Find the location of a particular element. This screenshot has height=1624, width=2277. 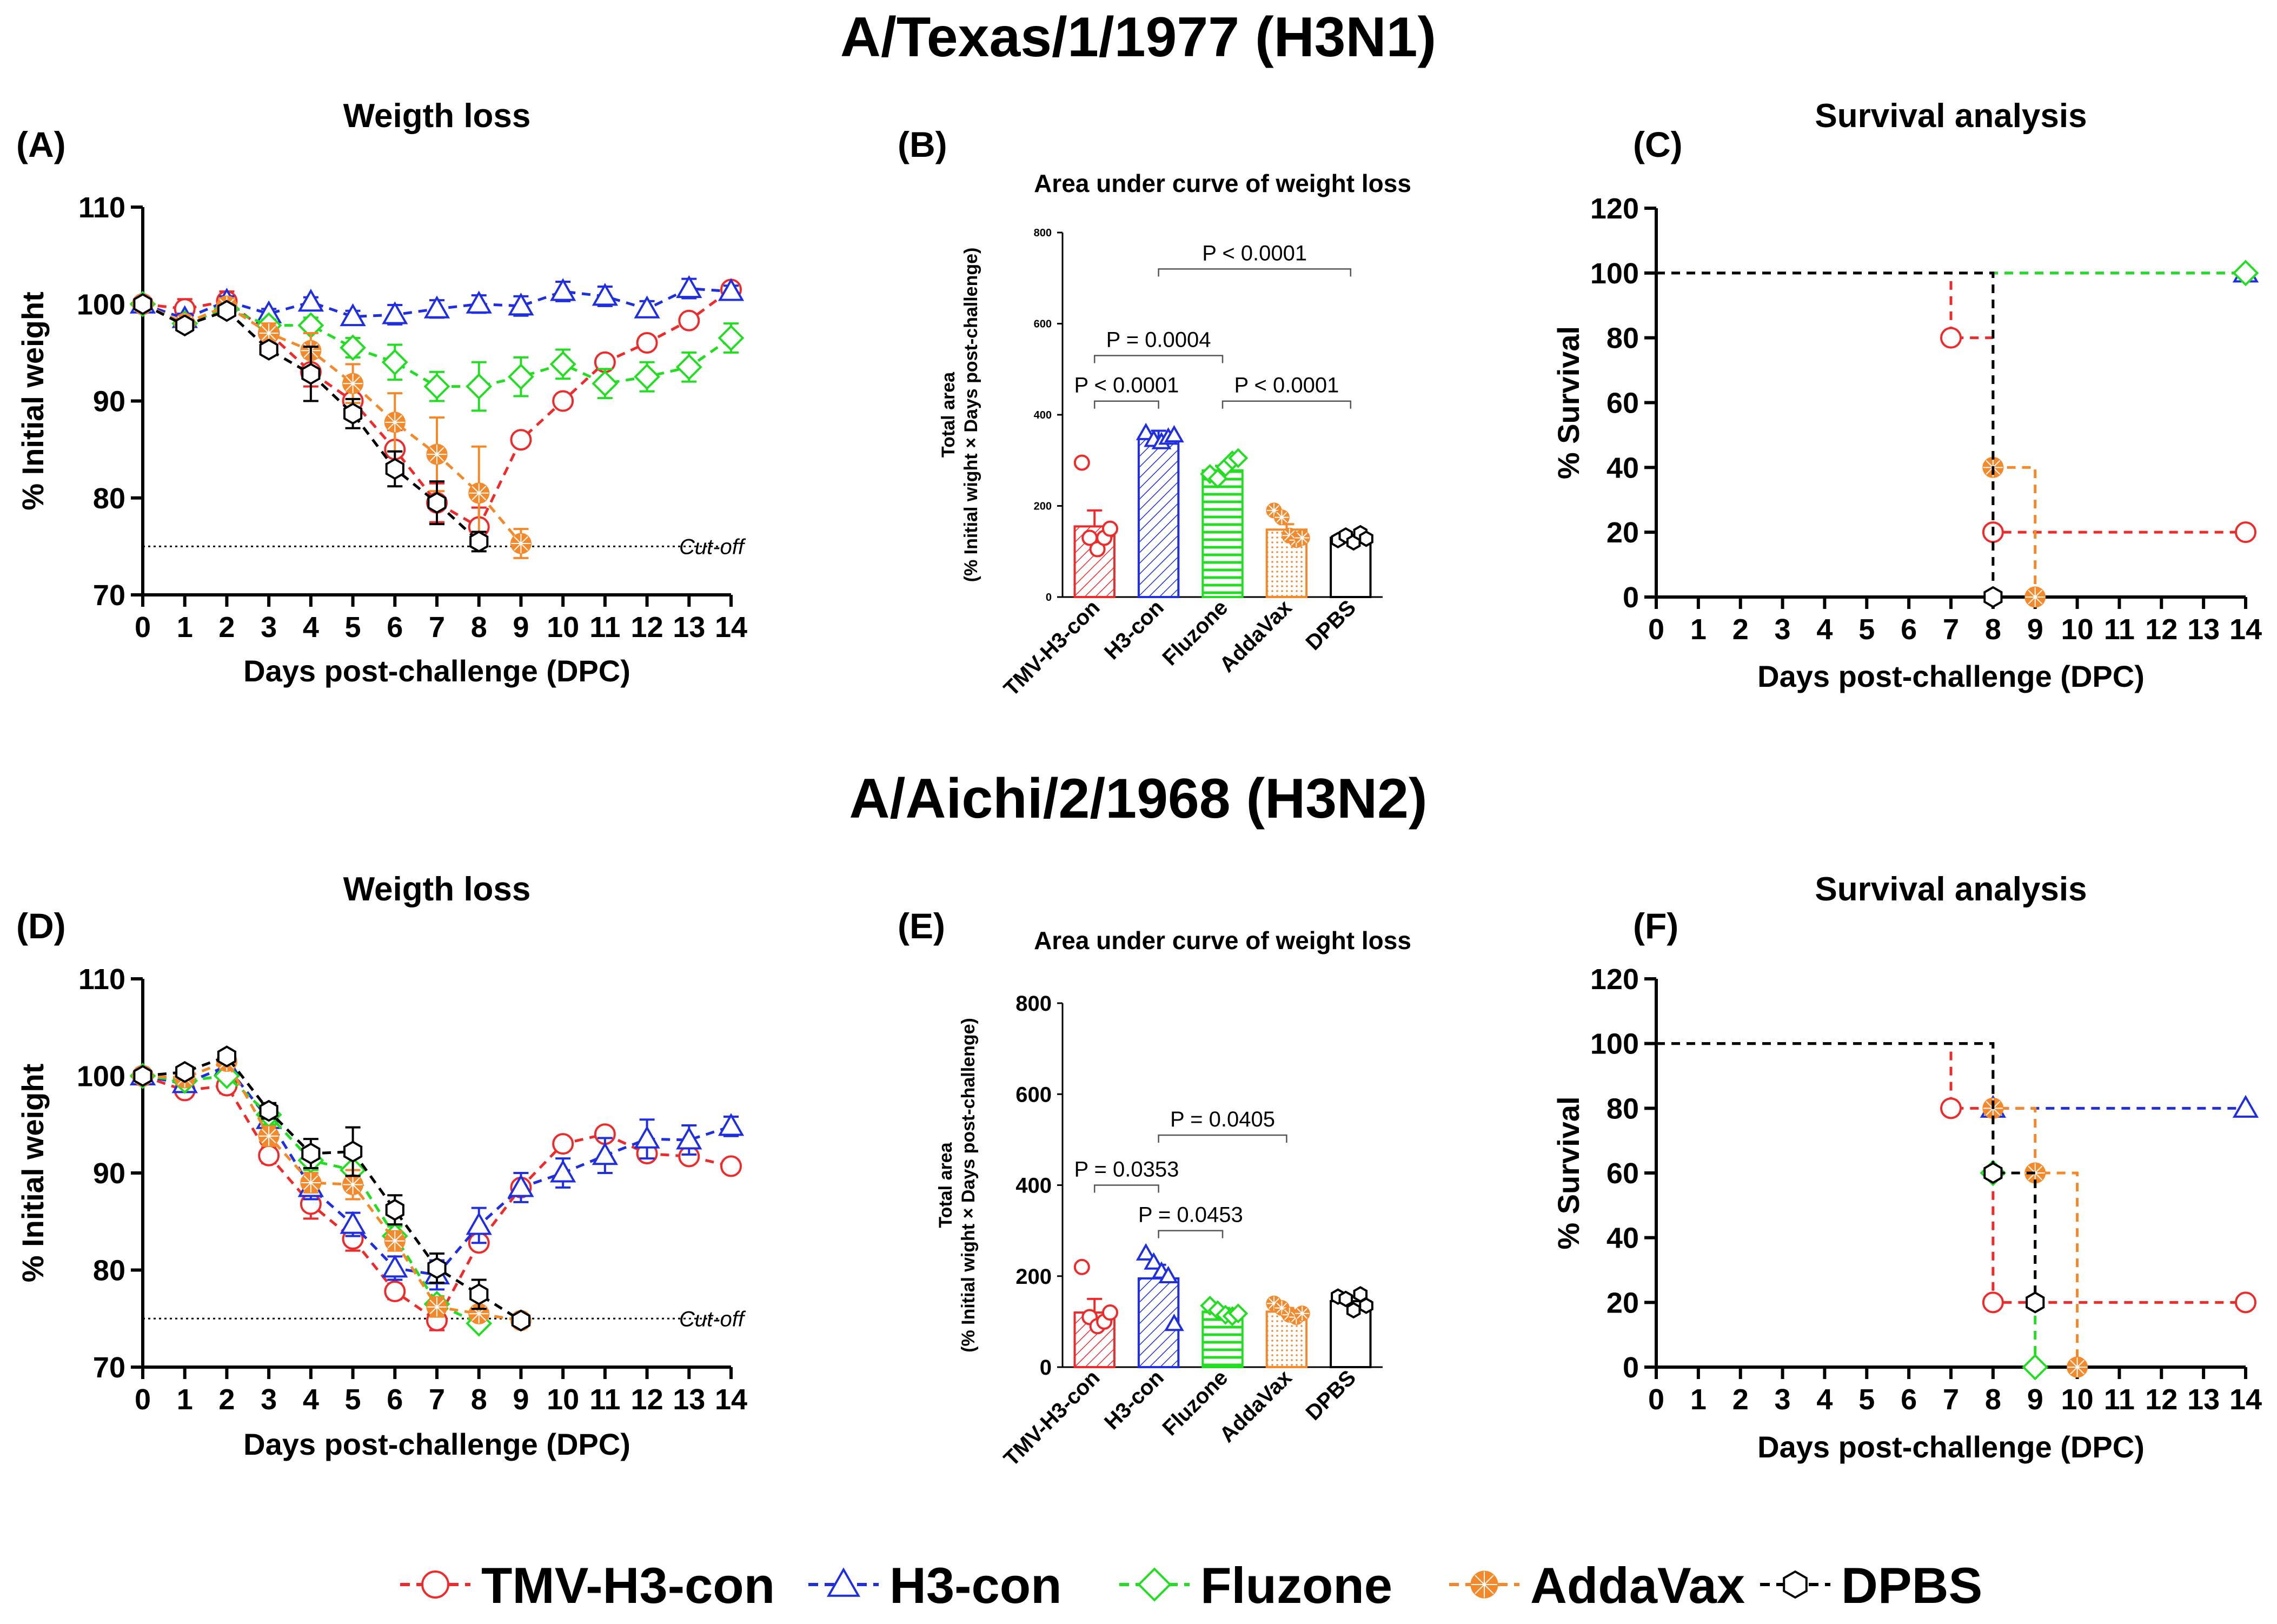

category-label: TMV-H3-con is located at coordinates (1052, 1418).